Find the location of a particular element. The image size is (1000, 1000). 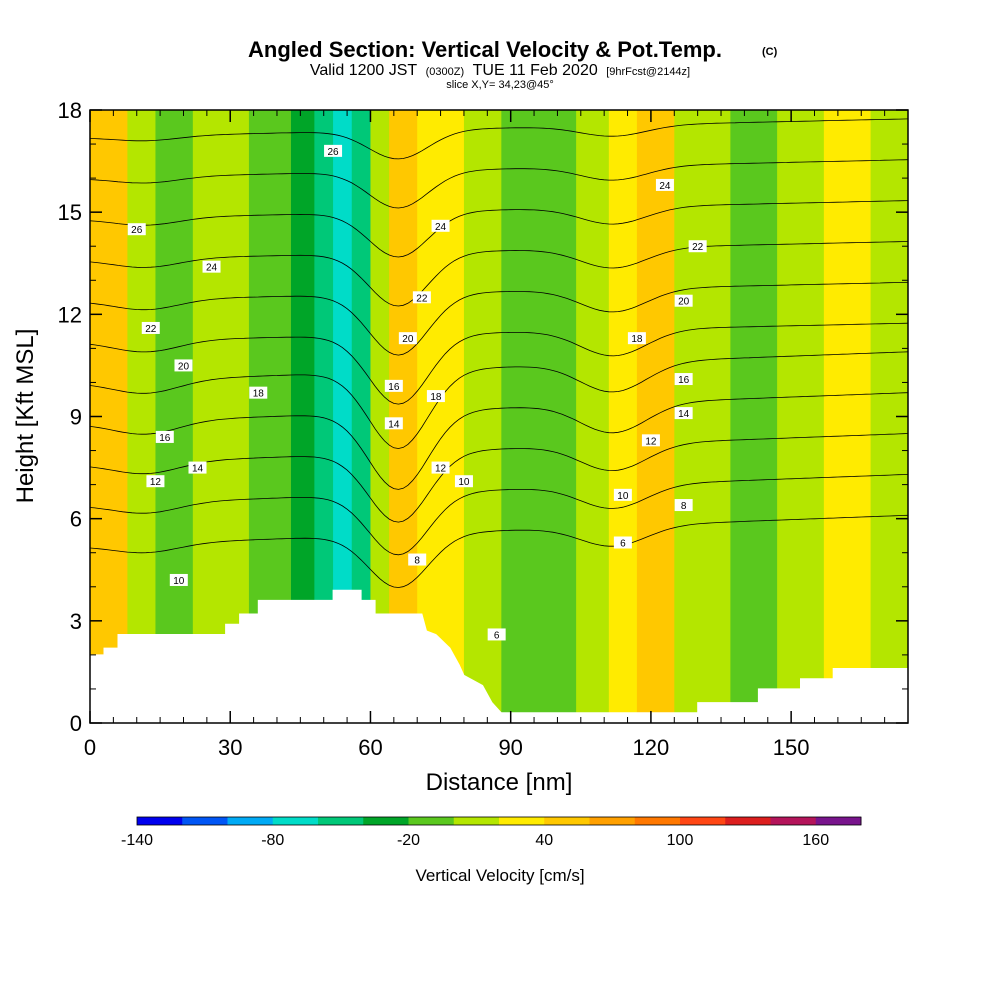

contour-label-22: 22 is located at coordinates (150, 328).